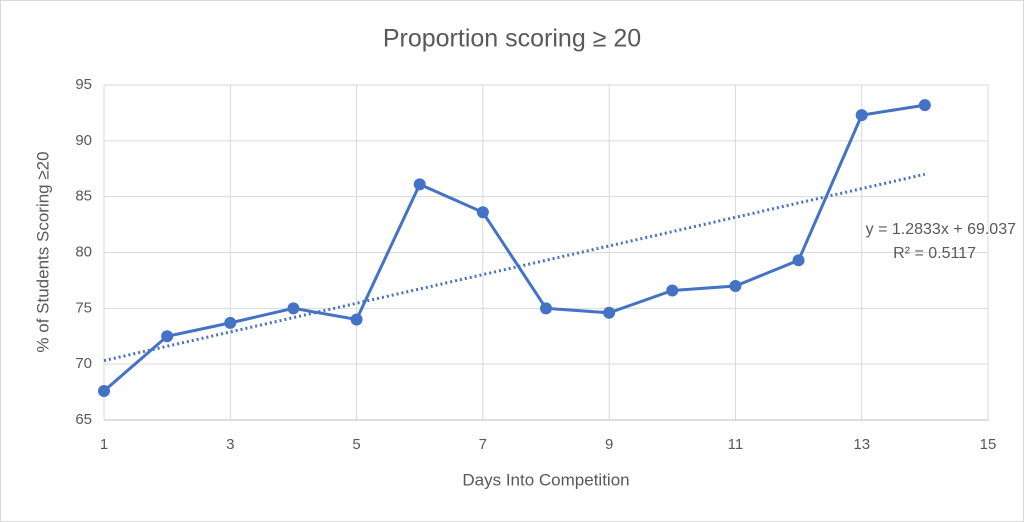  Describe the element at coordinates (609, 444) in the screenshot. I see `x-tick-label: 9` at that location.